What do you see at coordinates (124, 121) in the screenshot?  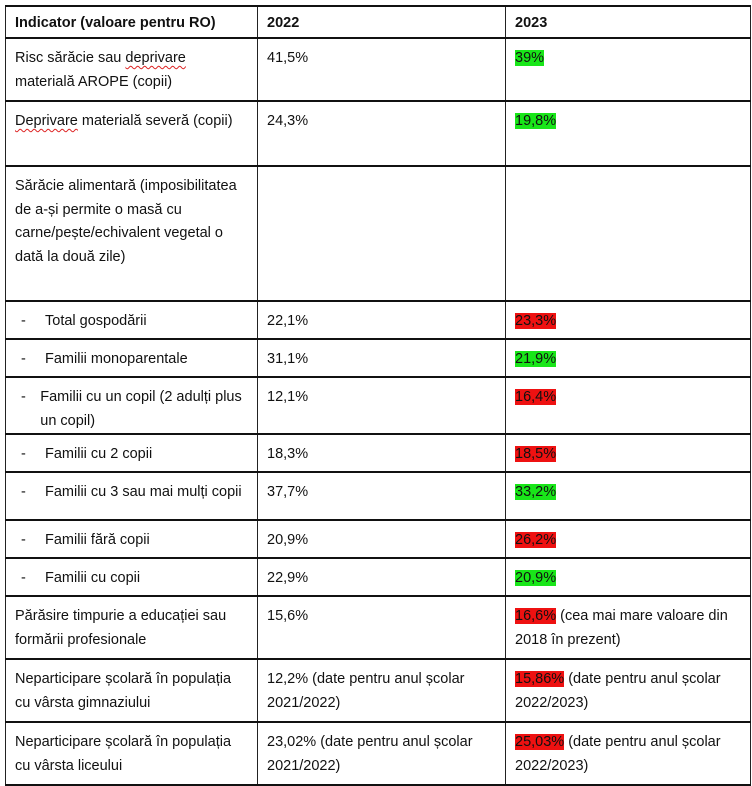 I see `indicator-label: Deprivare materială severă (copii)` at bounding box center [124, 121].